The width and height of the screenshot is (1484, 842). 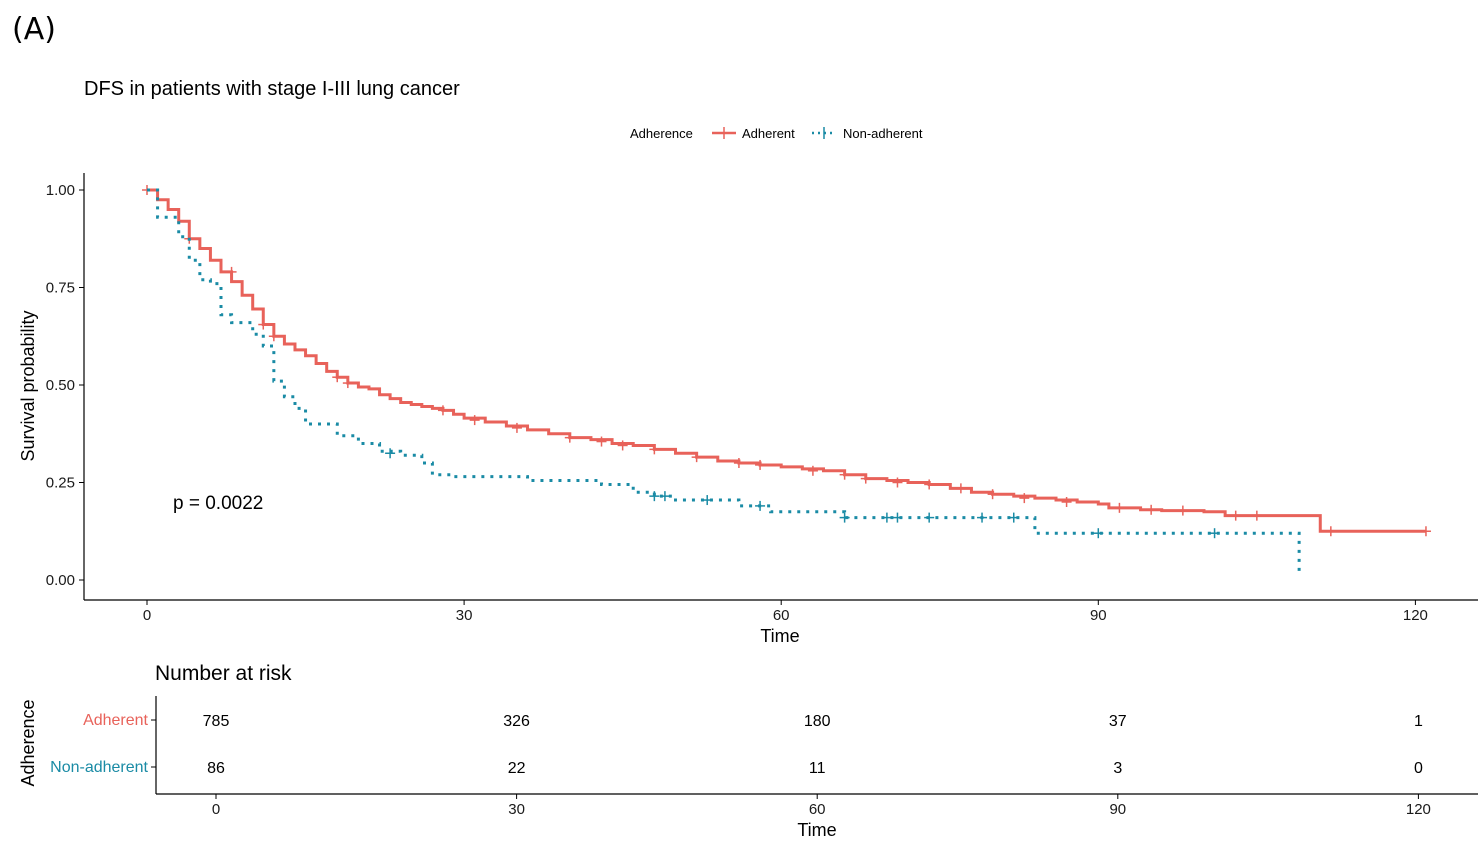 What do you see at coordinates (1418, 721) in the screenshot?
I see `risk-count: 1` at bounding box center [1418, 721].